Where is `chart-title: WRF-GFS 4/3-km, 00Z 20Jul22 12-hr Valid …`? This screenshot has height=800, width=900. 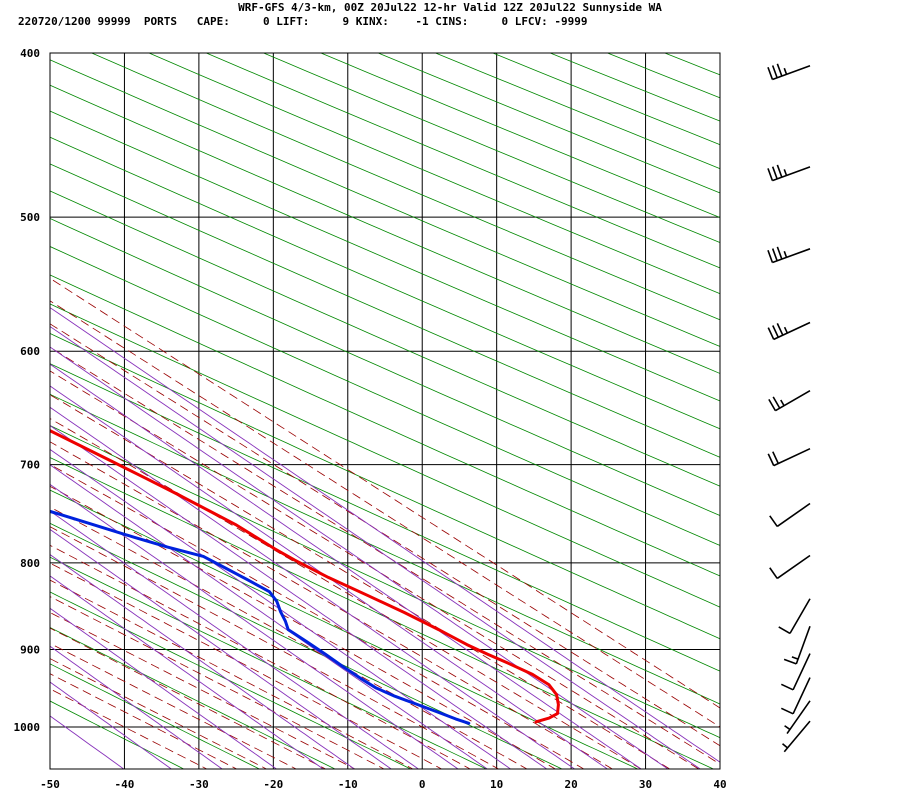 chart-title: WRF-GFS 4/3-km, 00Z 20Jul22 12-hr Valid … is located at coordinates (450, 7).